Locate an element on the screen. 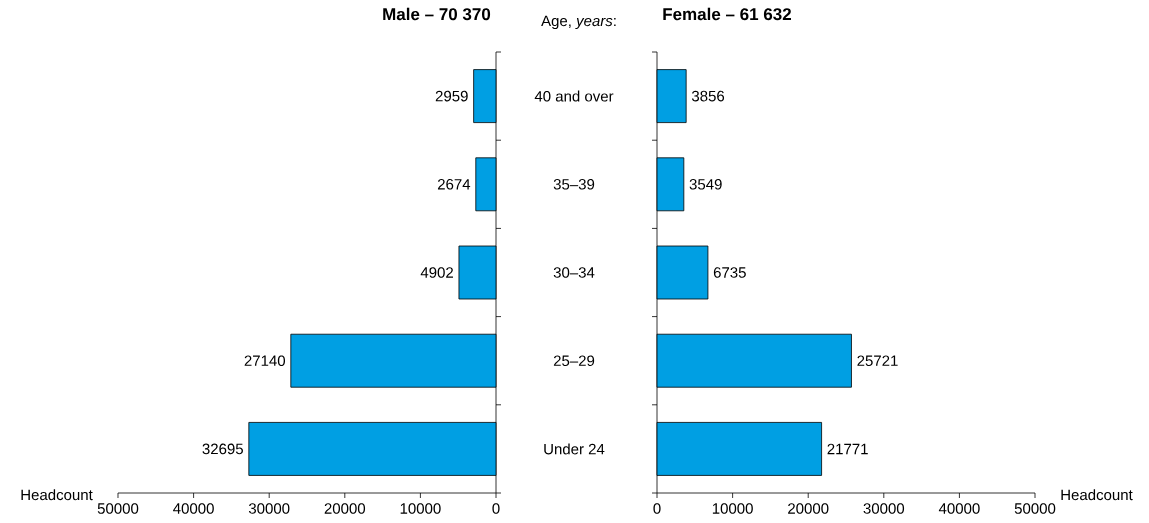  chart-title: Male – 70 370 is located at coordinates (437, 14).